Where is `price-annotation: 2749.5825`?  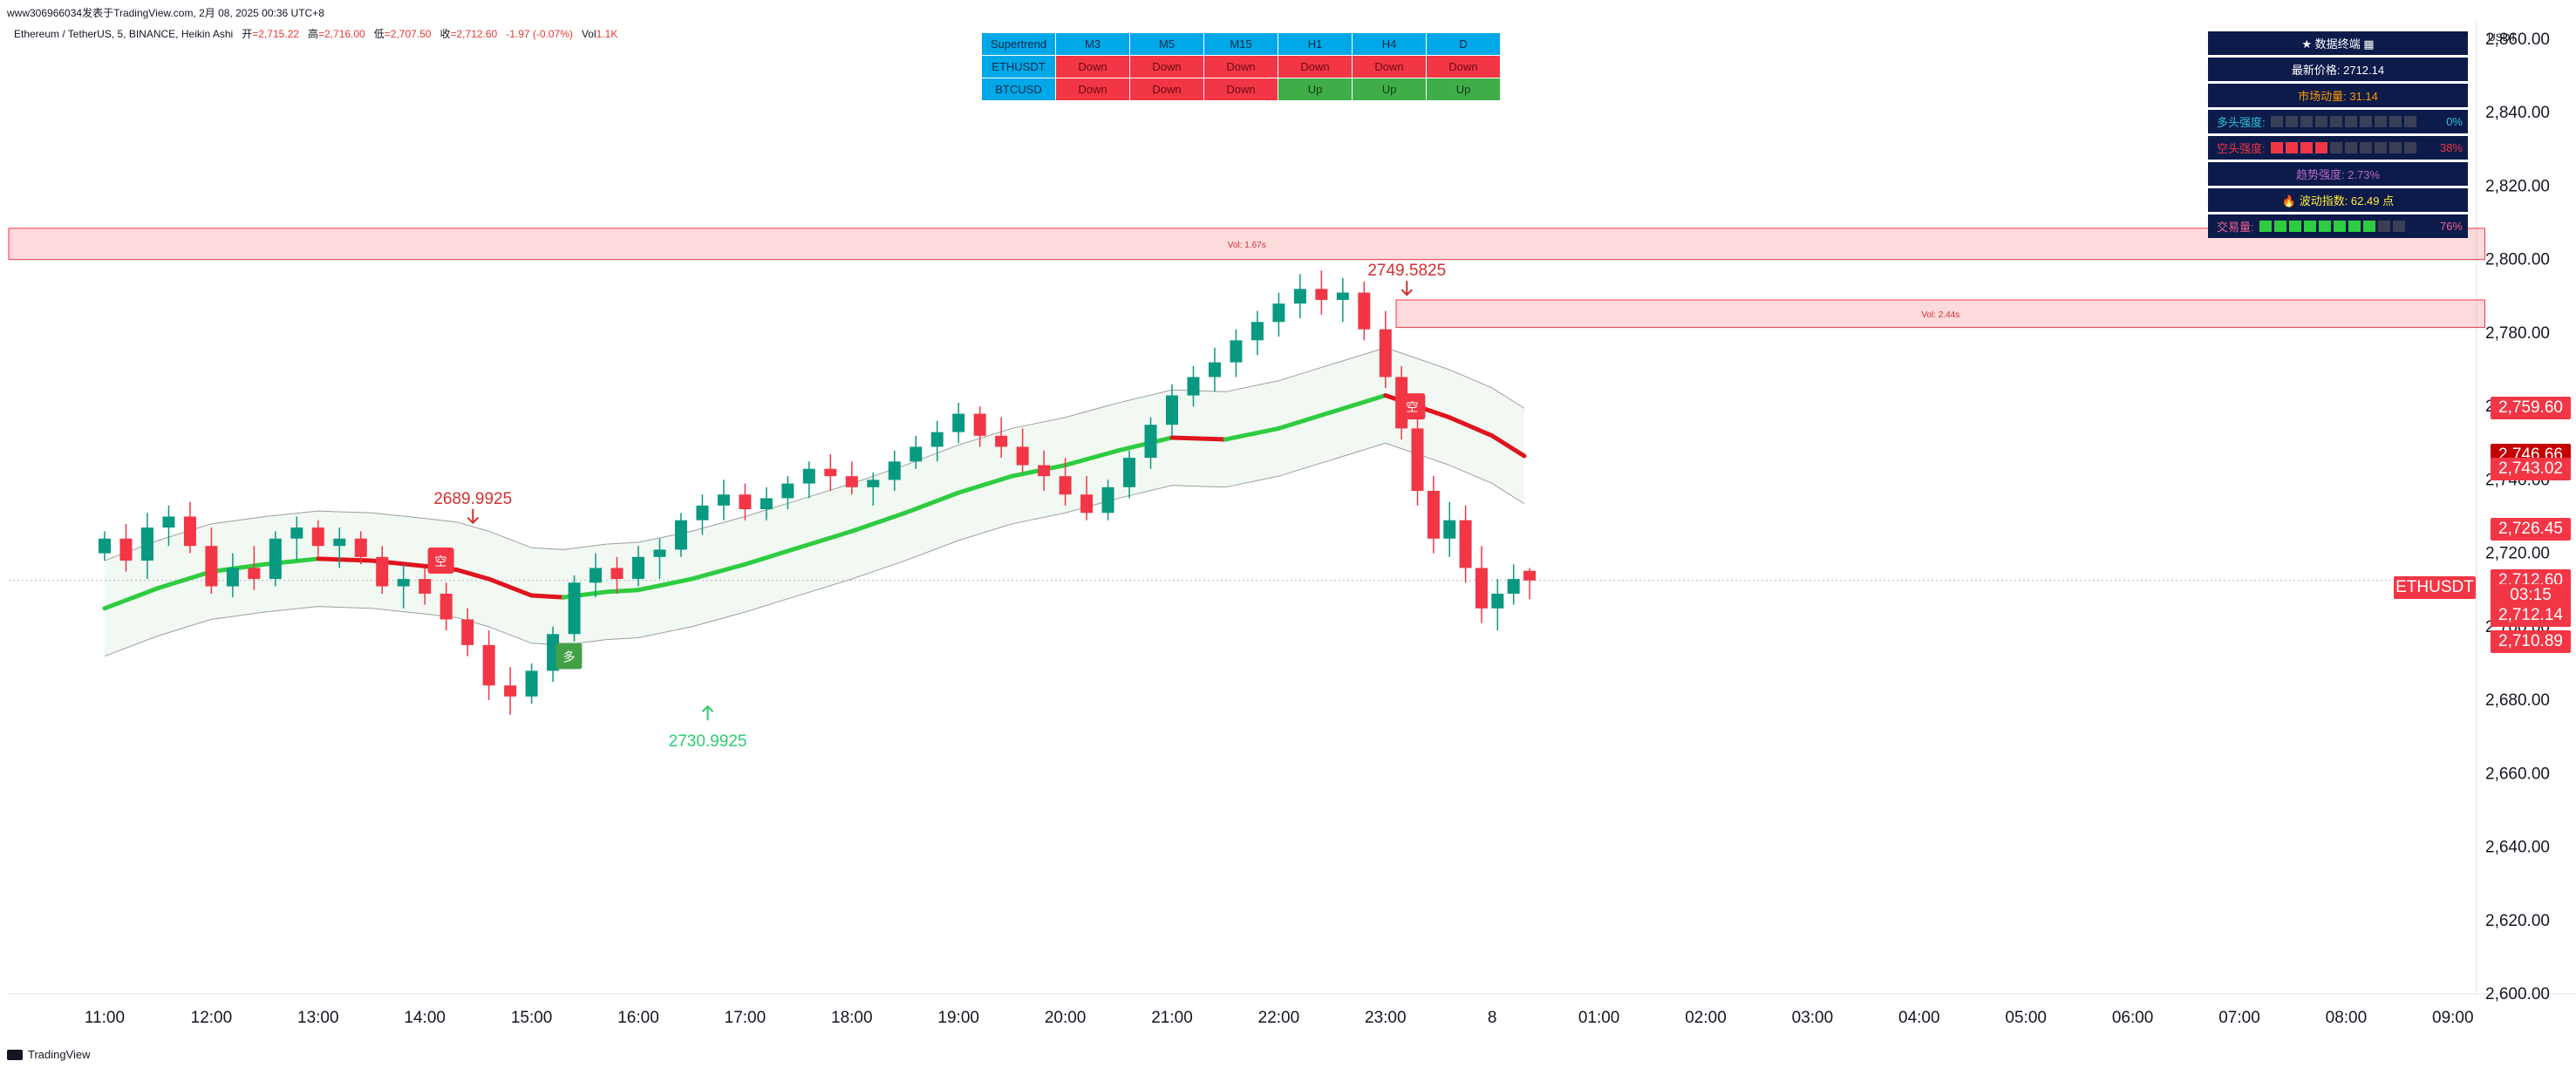 price-annotation: 2749.5825 is located at coordinates (1407, 271).